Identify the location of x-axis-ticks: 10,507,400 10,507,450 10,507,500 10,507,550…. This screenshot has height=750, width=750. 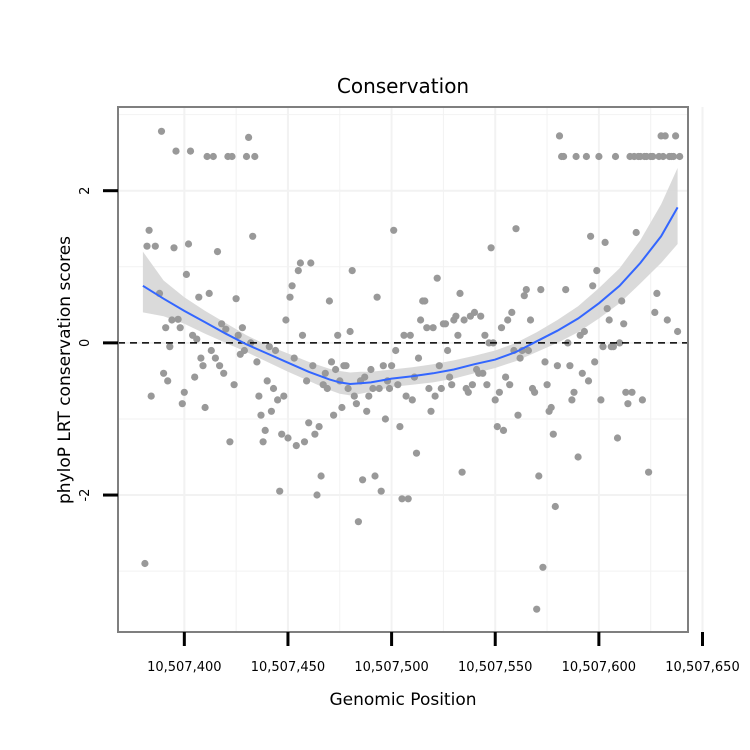
(443, 653).